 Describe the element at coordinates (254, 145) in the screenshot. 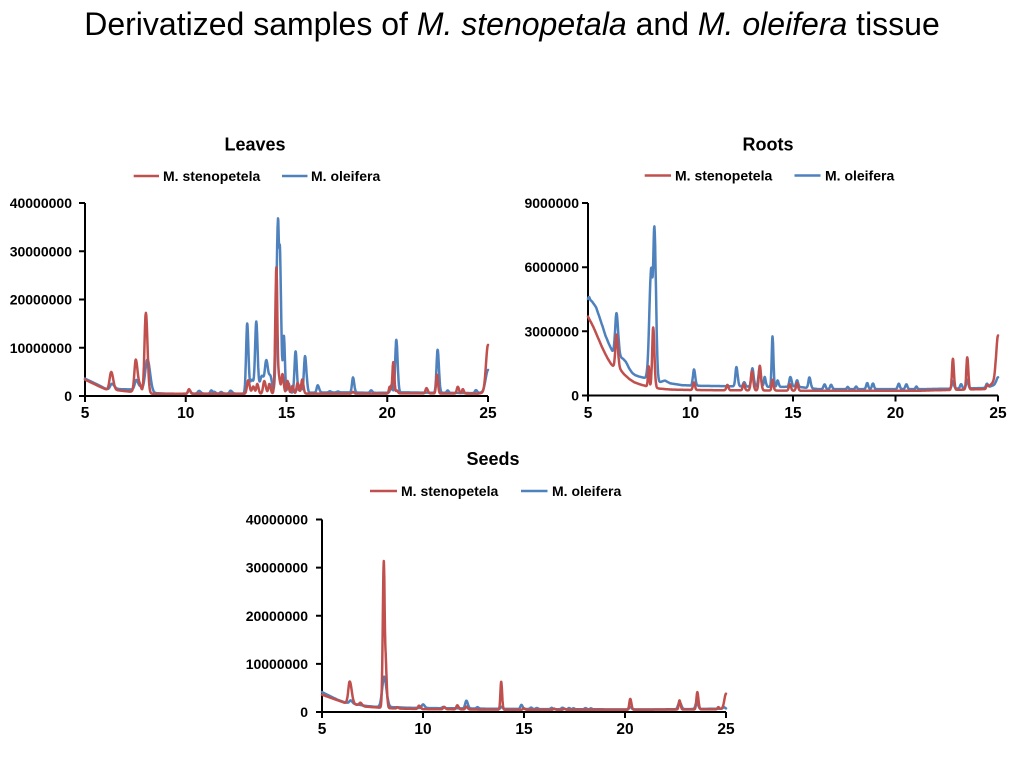

I see `svg-text: Leaves` at that location.